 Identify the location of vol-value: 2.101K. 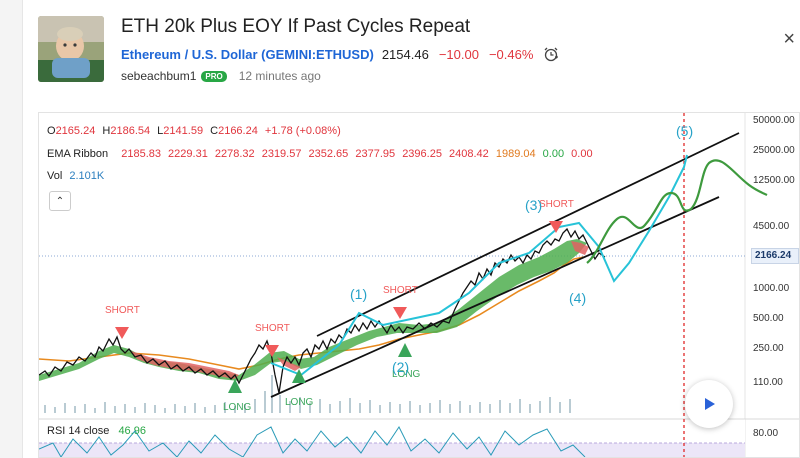
(87, 176).